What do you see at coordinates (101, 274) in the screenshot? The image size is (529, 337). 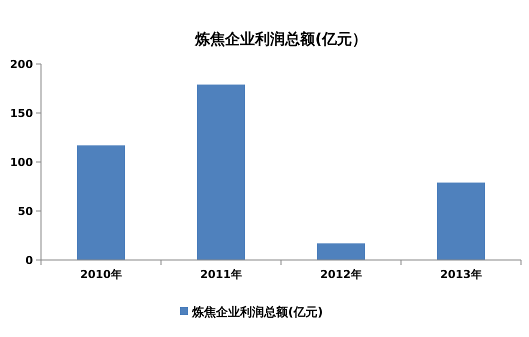 I see `x-tick-label: 2010年` at bounding box center [101, 274].